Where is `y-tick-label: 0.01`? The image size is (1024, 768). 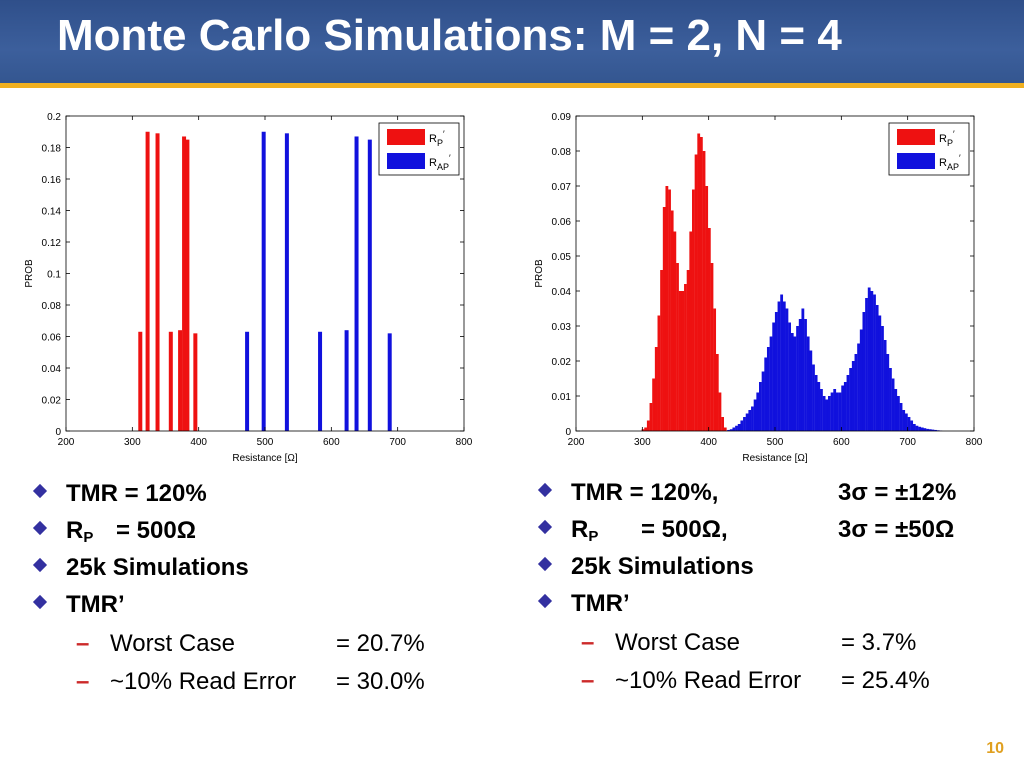 y-tick-label: 0.01 is located at coordinates (562, 397).